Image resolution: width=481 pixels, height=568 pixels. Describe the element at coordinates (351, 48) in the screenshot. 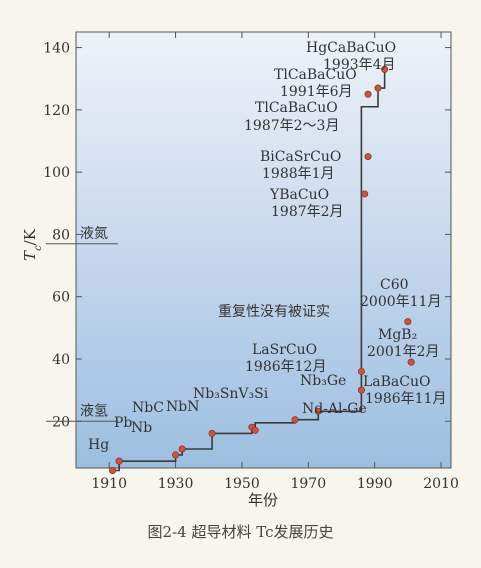

I see `annotation-label: HgCaBaCuO` at that location.